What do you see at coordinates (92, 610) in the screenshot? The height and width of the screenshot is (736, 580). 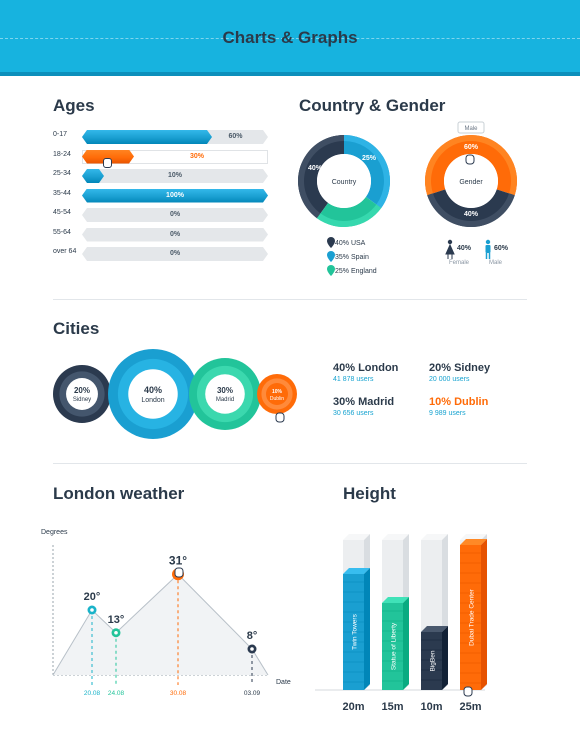 I see `weather-point-core` at bounding box center [92, 610].